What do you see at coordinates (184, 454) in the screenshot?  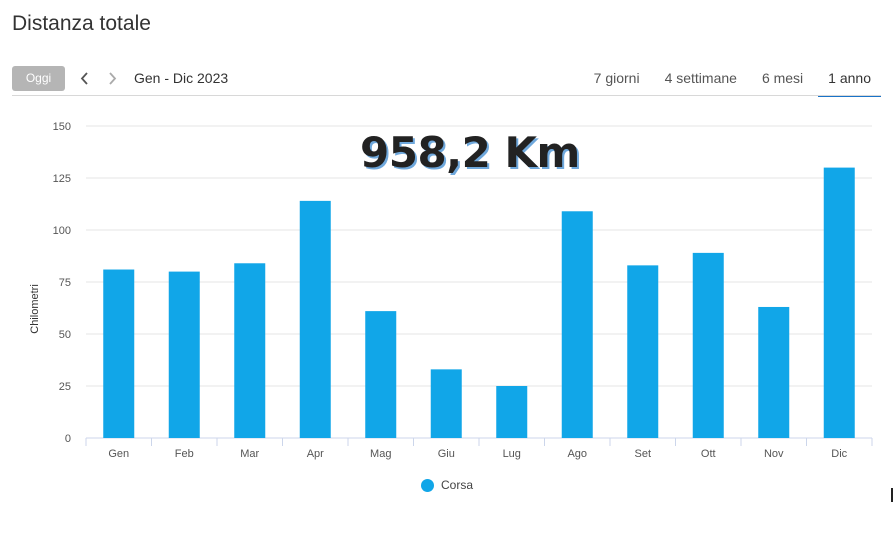 I see `x-tick-label: Feb` at bounding box center [184, 454].